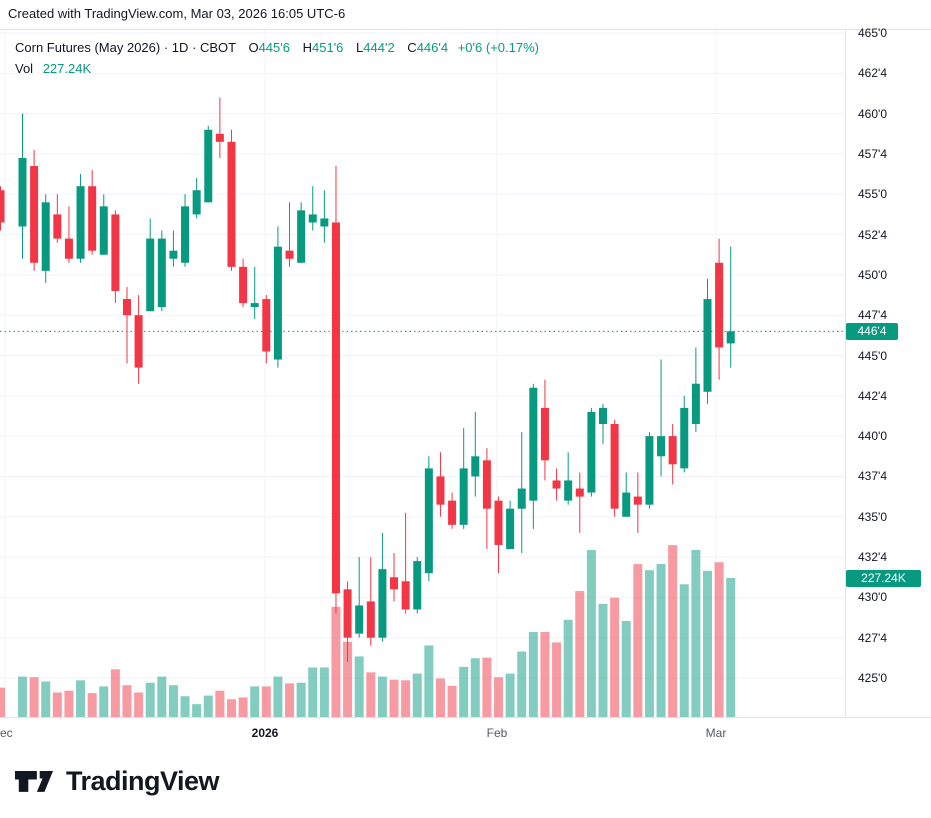 This screenshot has height=818, width=931. Describe the element at coordinates (67, 68) in the screenshot. I see `volume-value: 227.24K` at that location.